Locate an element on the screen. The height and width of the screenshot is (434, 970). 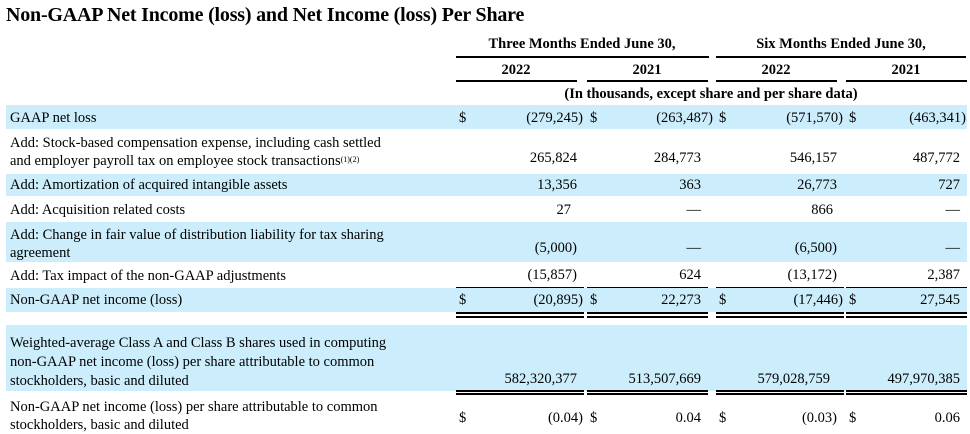
total-double-rule-4b is located at coordinates (906, 317).